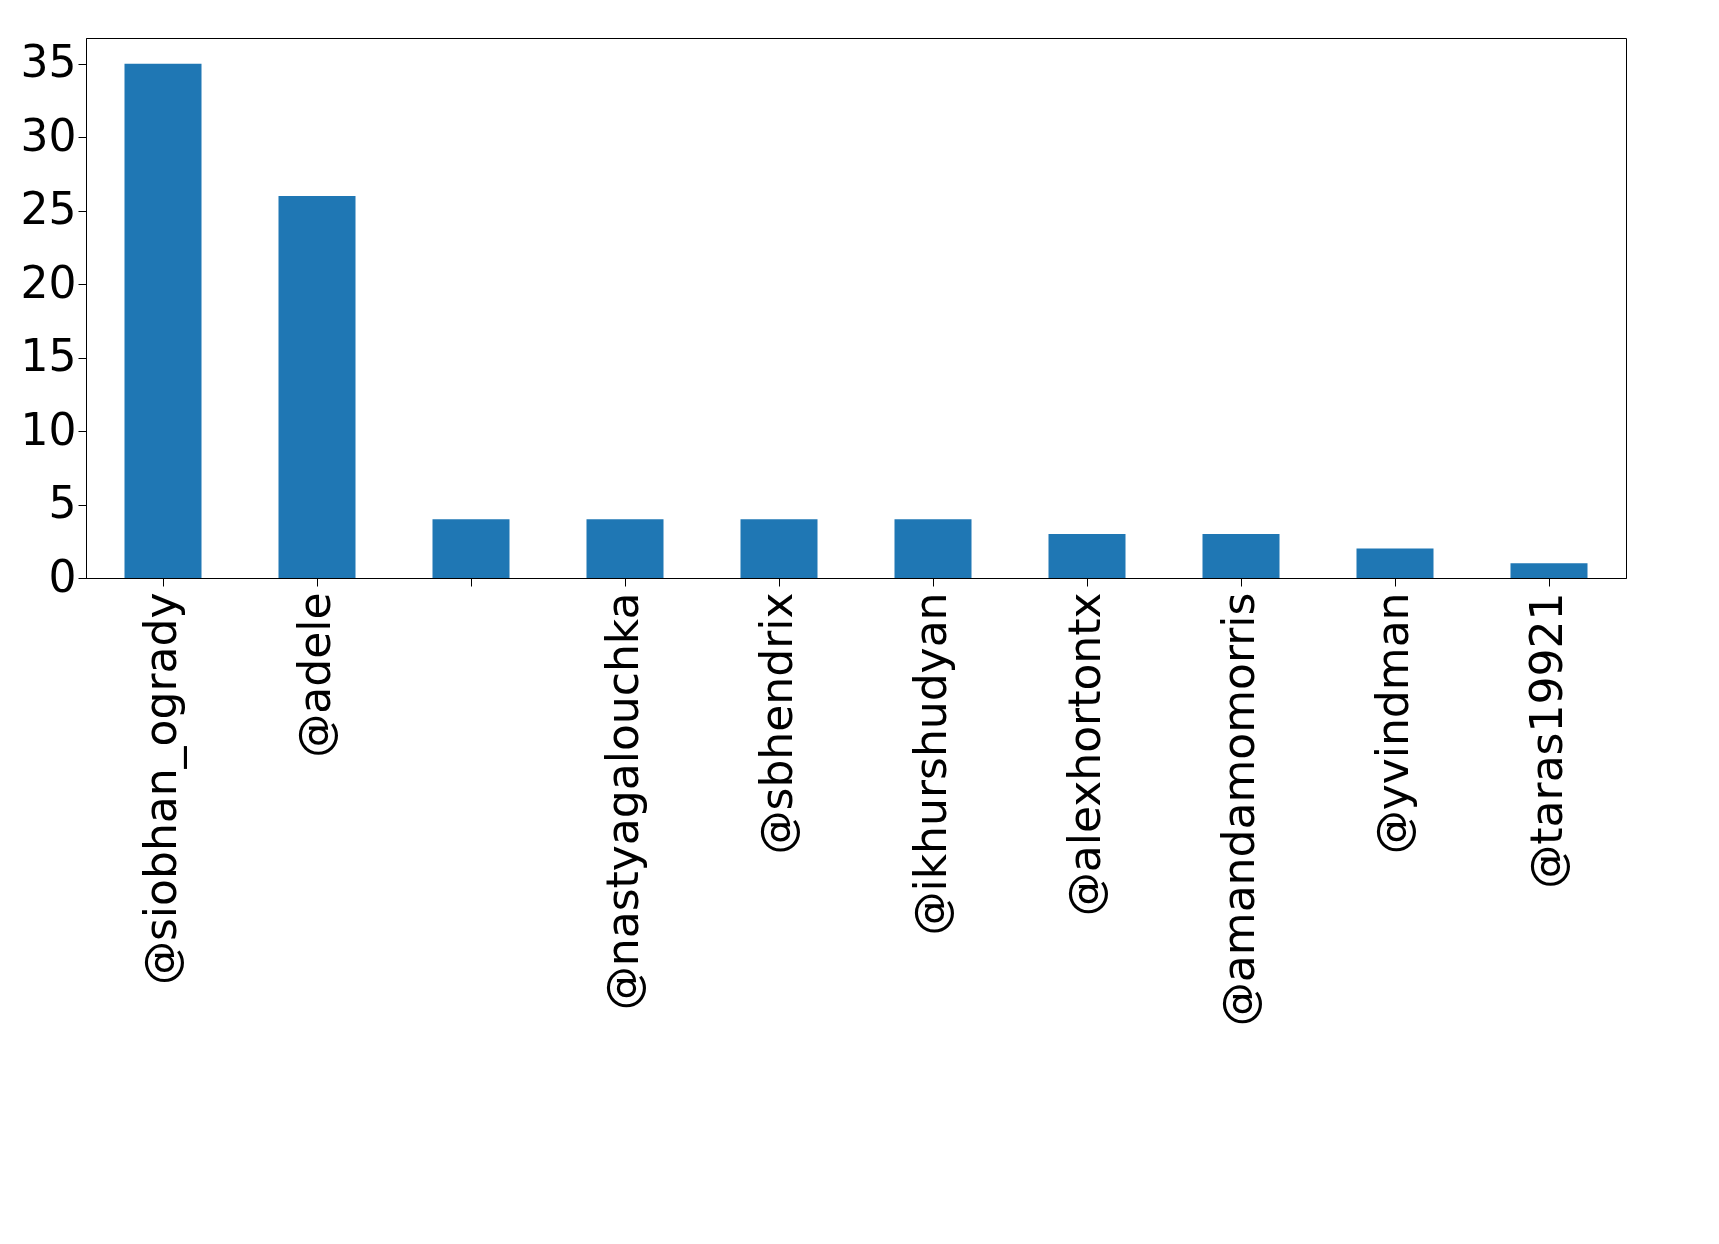 This screenshot has width=1719, height=1244. I want to click on x-tick-label: @taras19921, so click(1546, 740).